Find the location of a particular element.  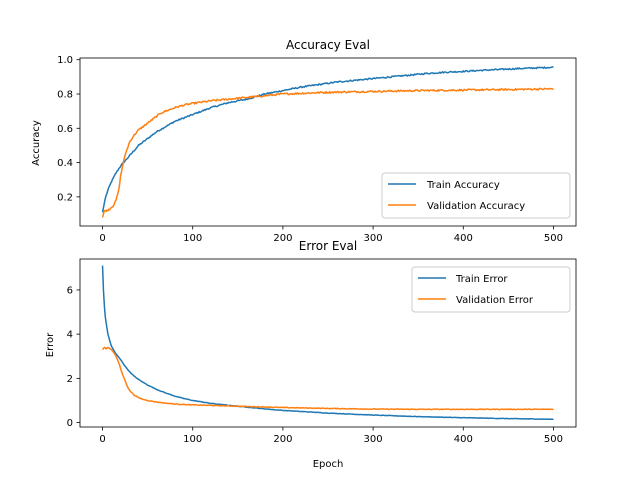

accuracy-x-tick-label: 400 is located at coordinates (463, 238).